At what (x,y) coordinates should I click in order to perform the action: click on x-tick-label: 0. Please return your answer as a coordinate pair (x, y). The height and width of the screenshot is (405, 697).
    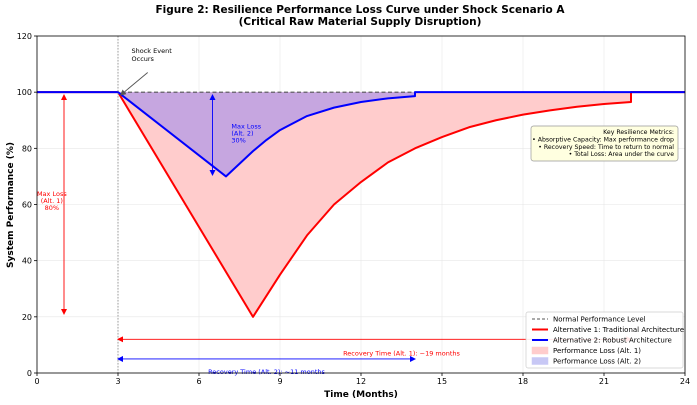
    Looking at the image, I should click on (36, 381).